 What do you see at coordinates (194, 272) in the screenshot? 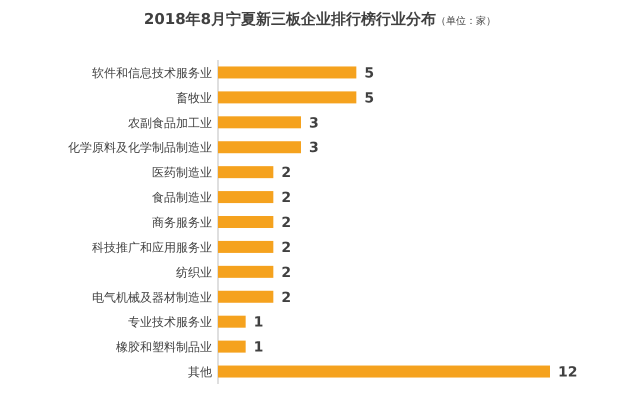
I see `y-tick-label: 纺织业` at bounding box center [194, 272].